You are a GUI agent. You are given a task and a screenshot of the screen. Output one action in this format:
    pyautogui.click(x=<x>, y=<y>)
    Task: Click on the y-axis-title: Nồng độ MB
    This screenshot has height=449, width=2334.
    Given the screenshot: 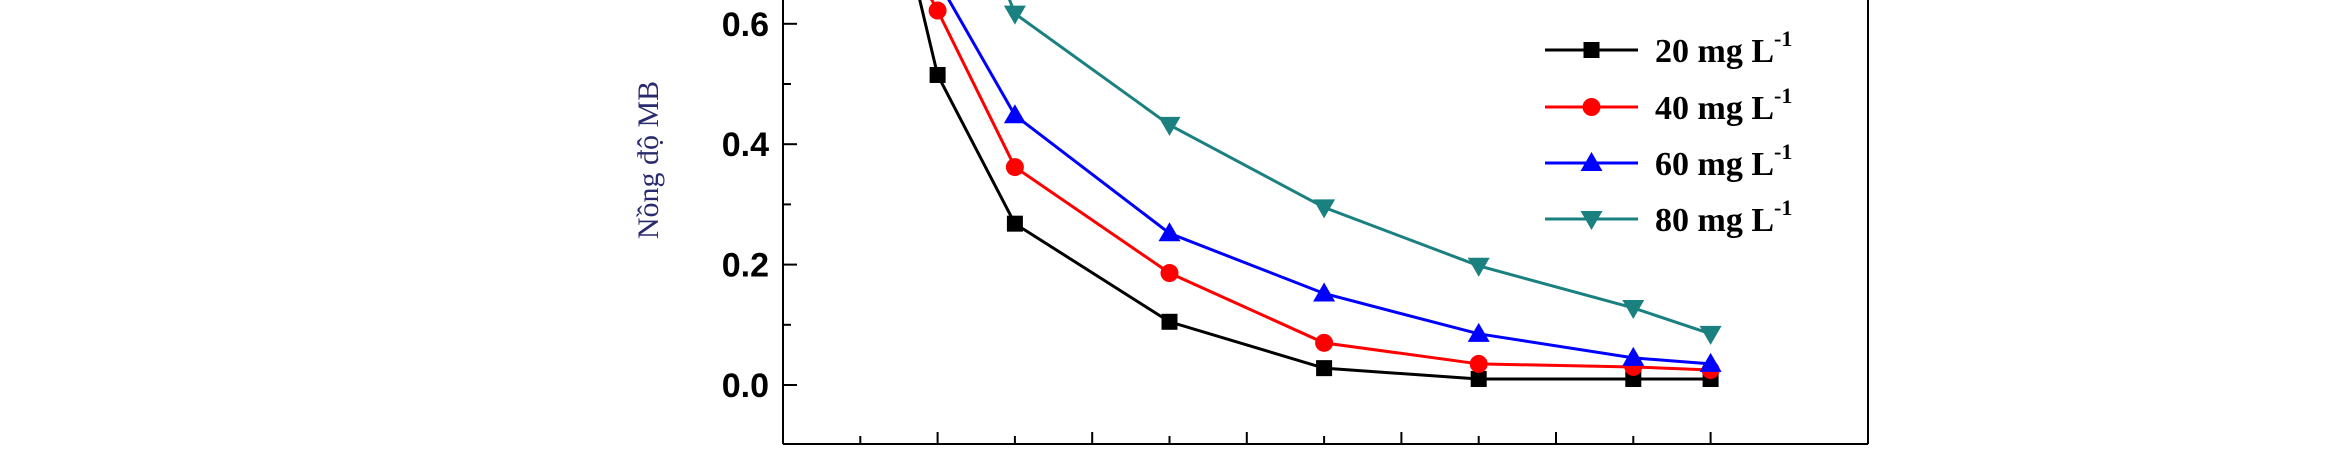 What is the action you would take?
    pyautogui.click(x=648, y=160)
    